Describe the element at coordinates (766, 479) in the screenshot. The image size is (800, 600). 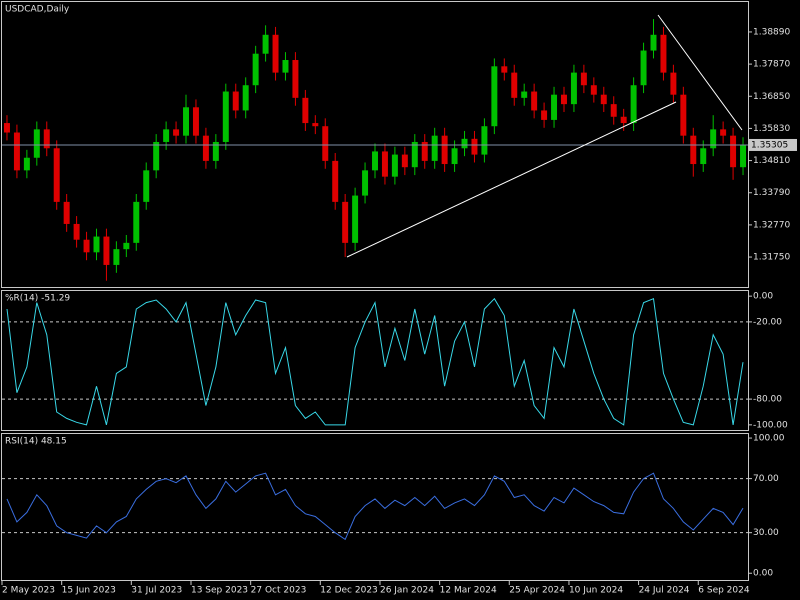
I see `y-tick-label: 70.00` at that location.